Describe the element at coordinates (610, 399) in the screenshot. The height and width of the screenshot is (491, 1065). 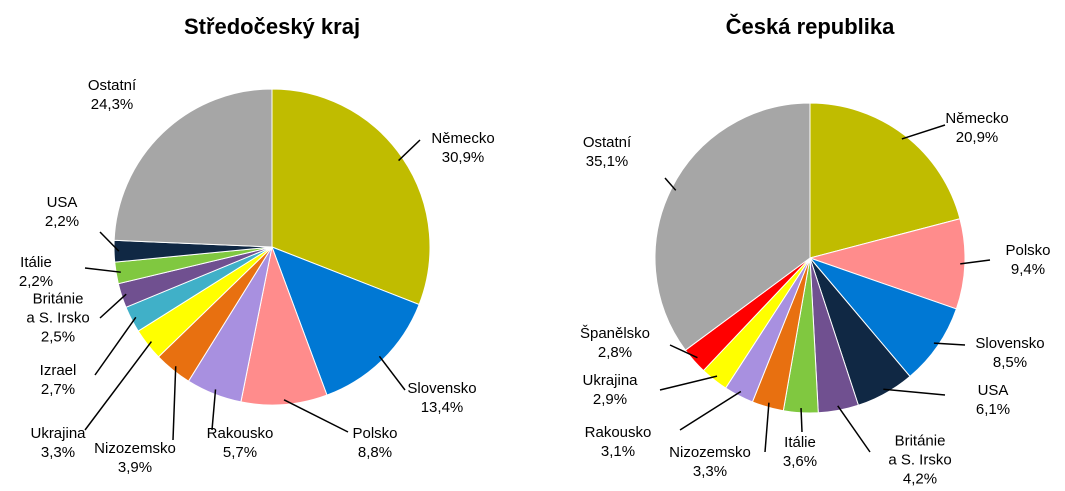
I see `value-label: 2,9%` at that location.